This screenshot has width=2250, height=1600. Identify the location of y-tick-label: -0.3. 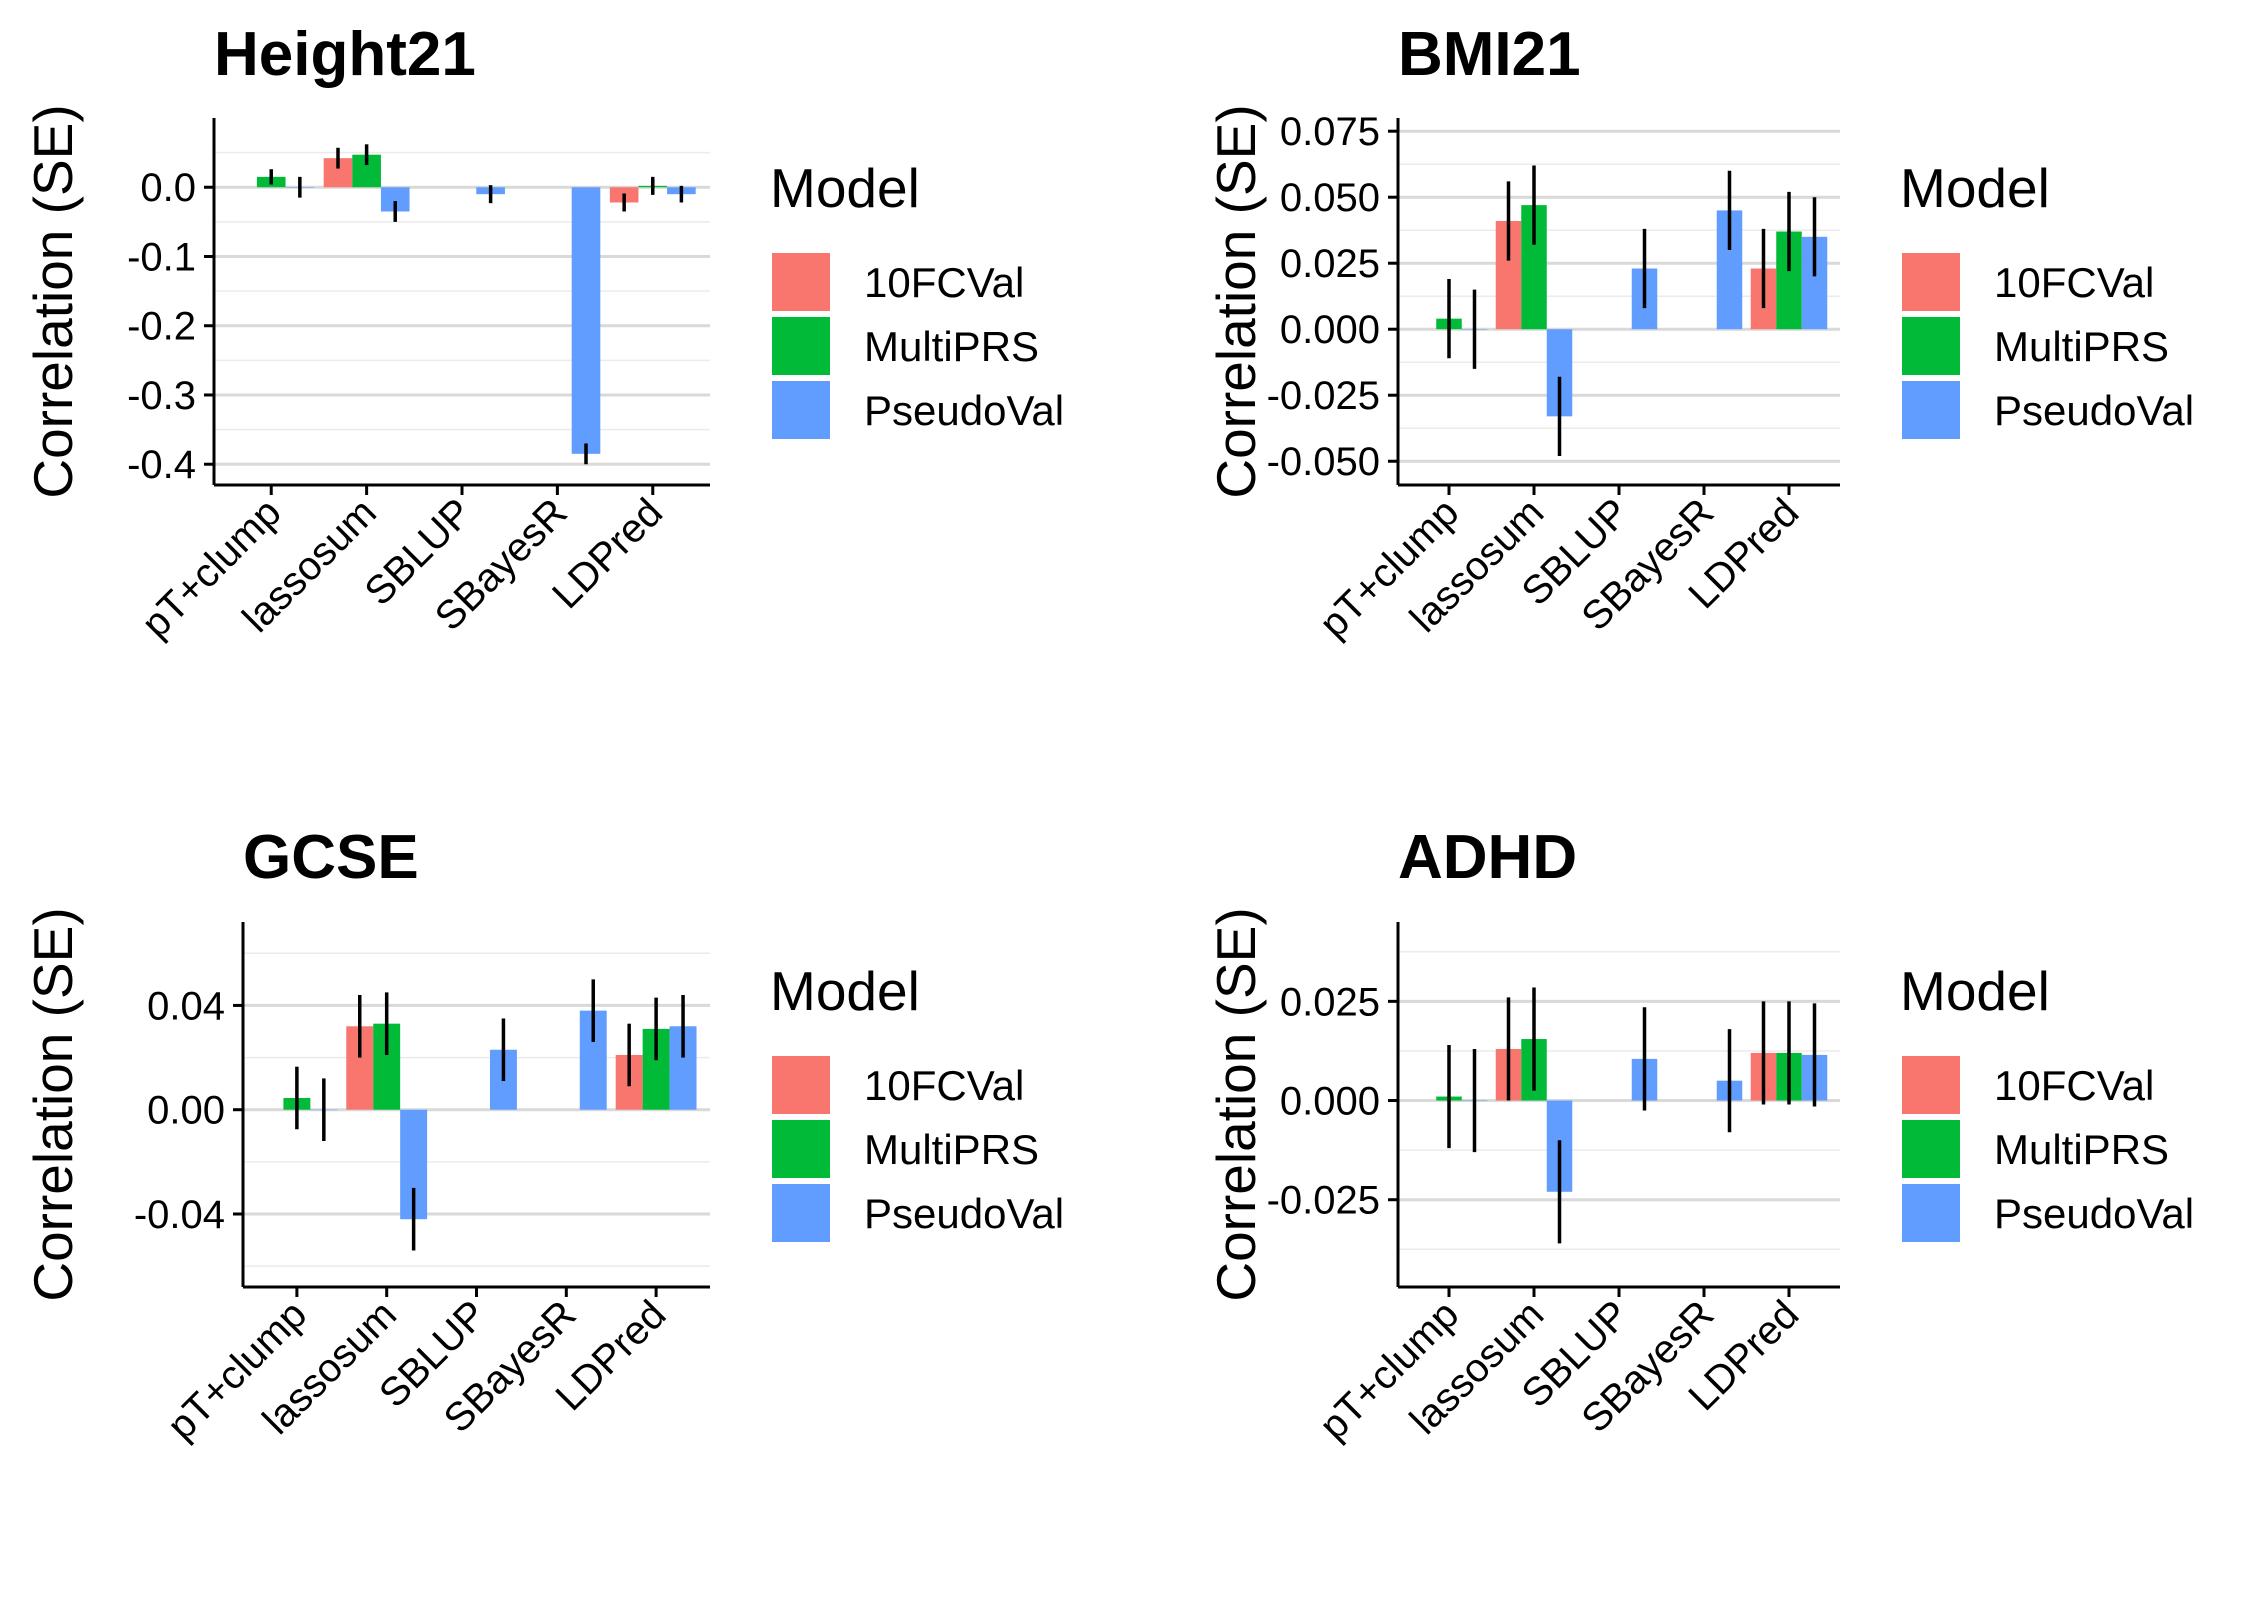
(161, 396).